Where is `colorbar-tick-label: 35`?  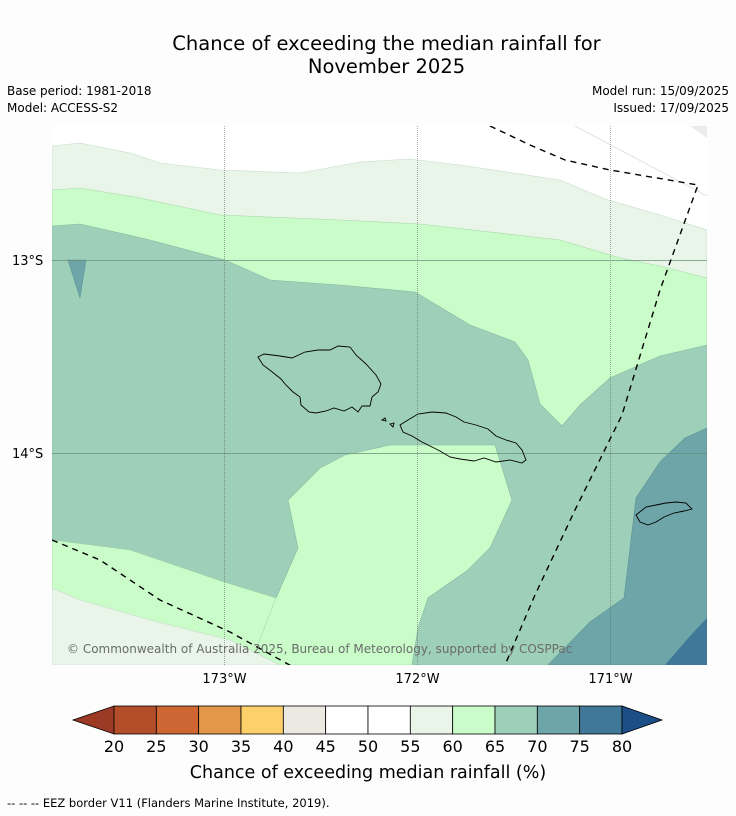
colorbar-tick-label: 35 is located at coordinates (241, 746).